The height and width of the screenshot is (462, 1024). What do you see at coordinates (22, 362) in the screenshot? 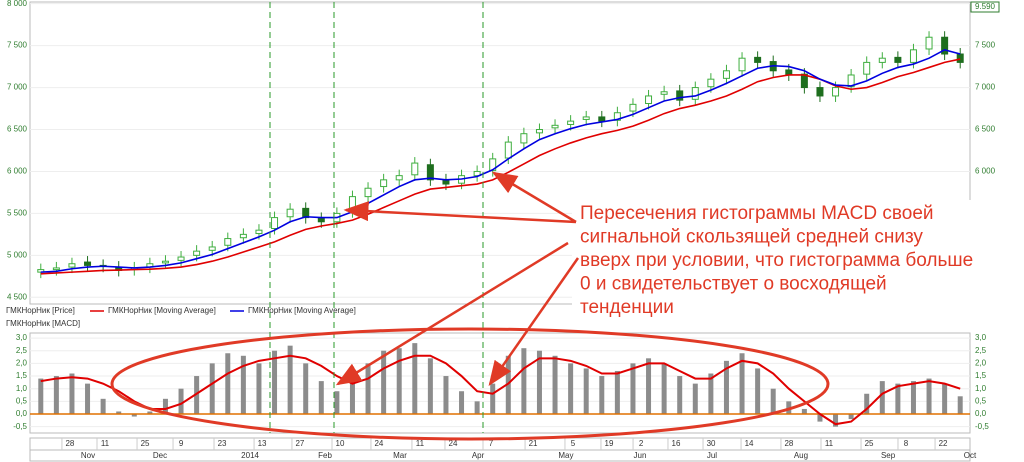
I see `y-tick-label: 2,0` at bounding box center [22, 362].